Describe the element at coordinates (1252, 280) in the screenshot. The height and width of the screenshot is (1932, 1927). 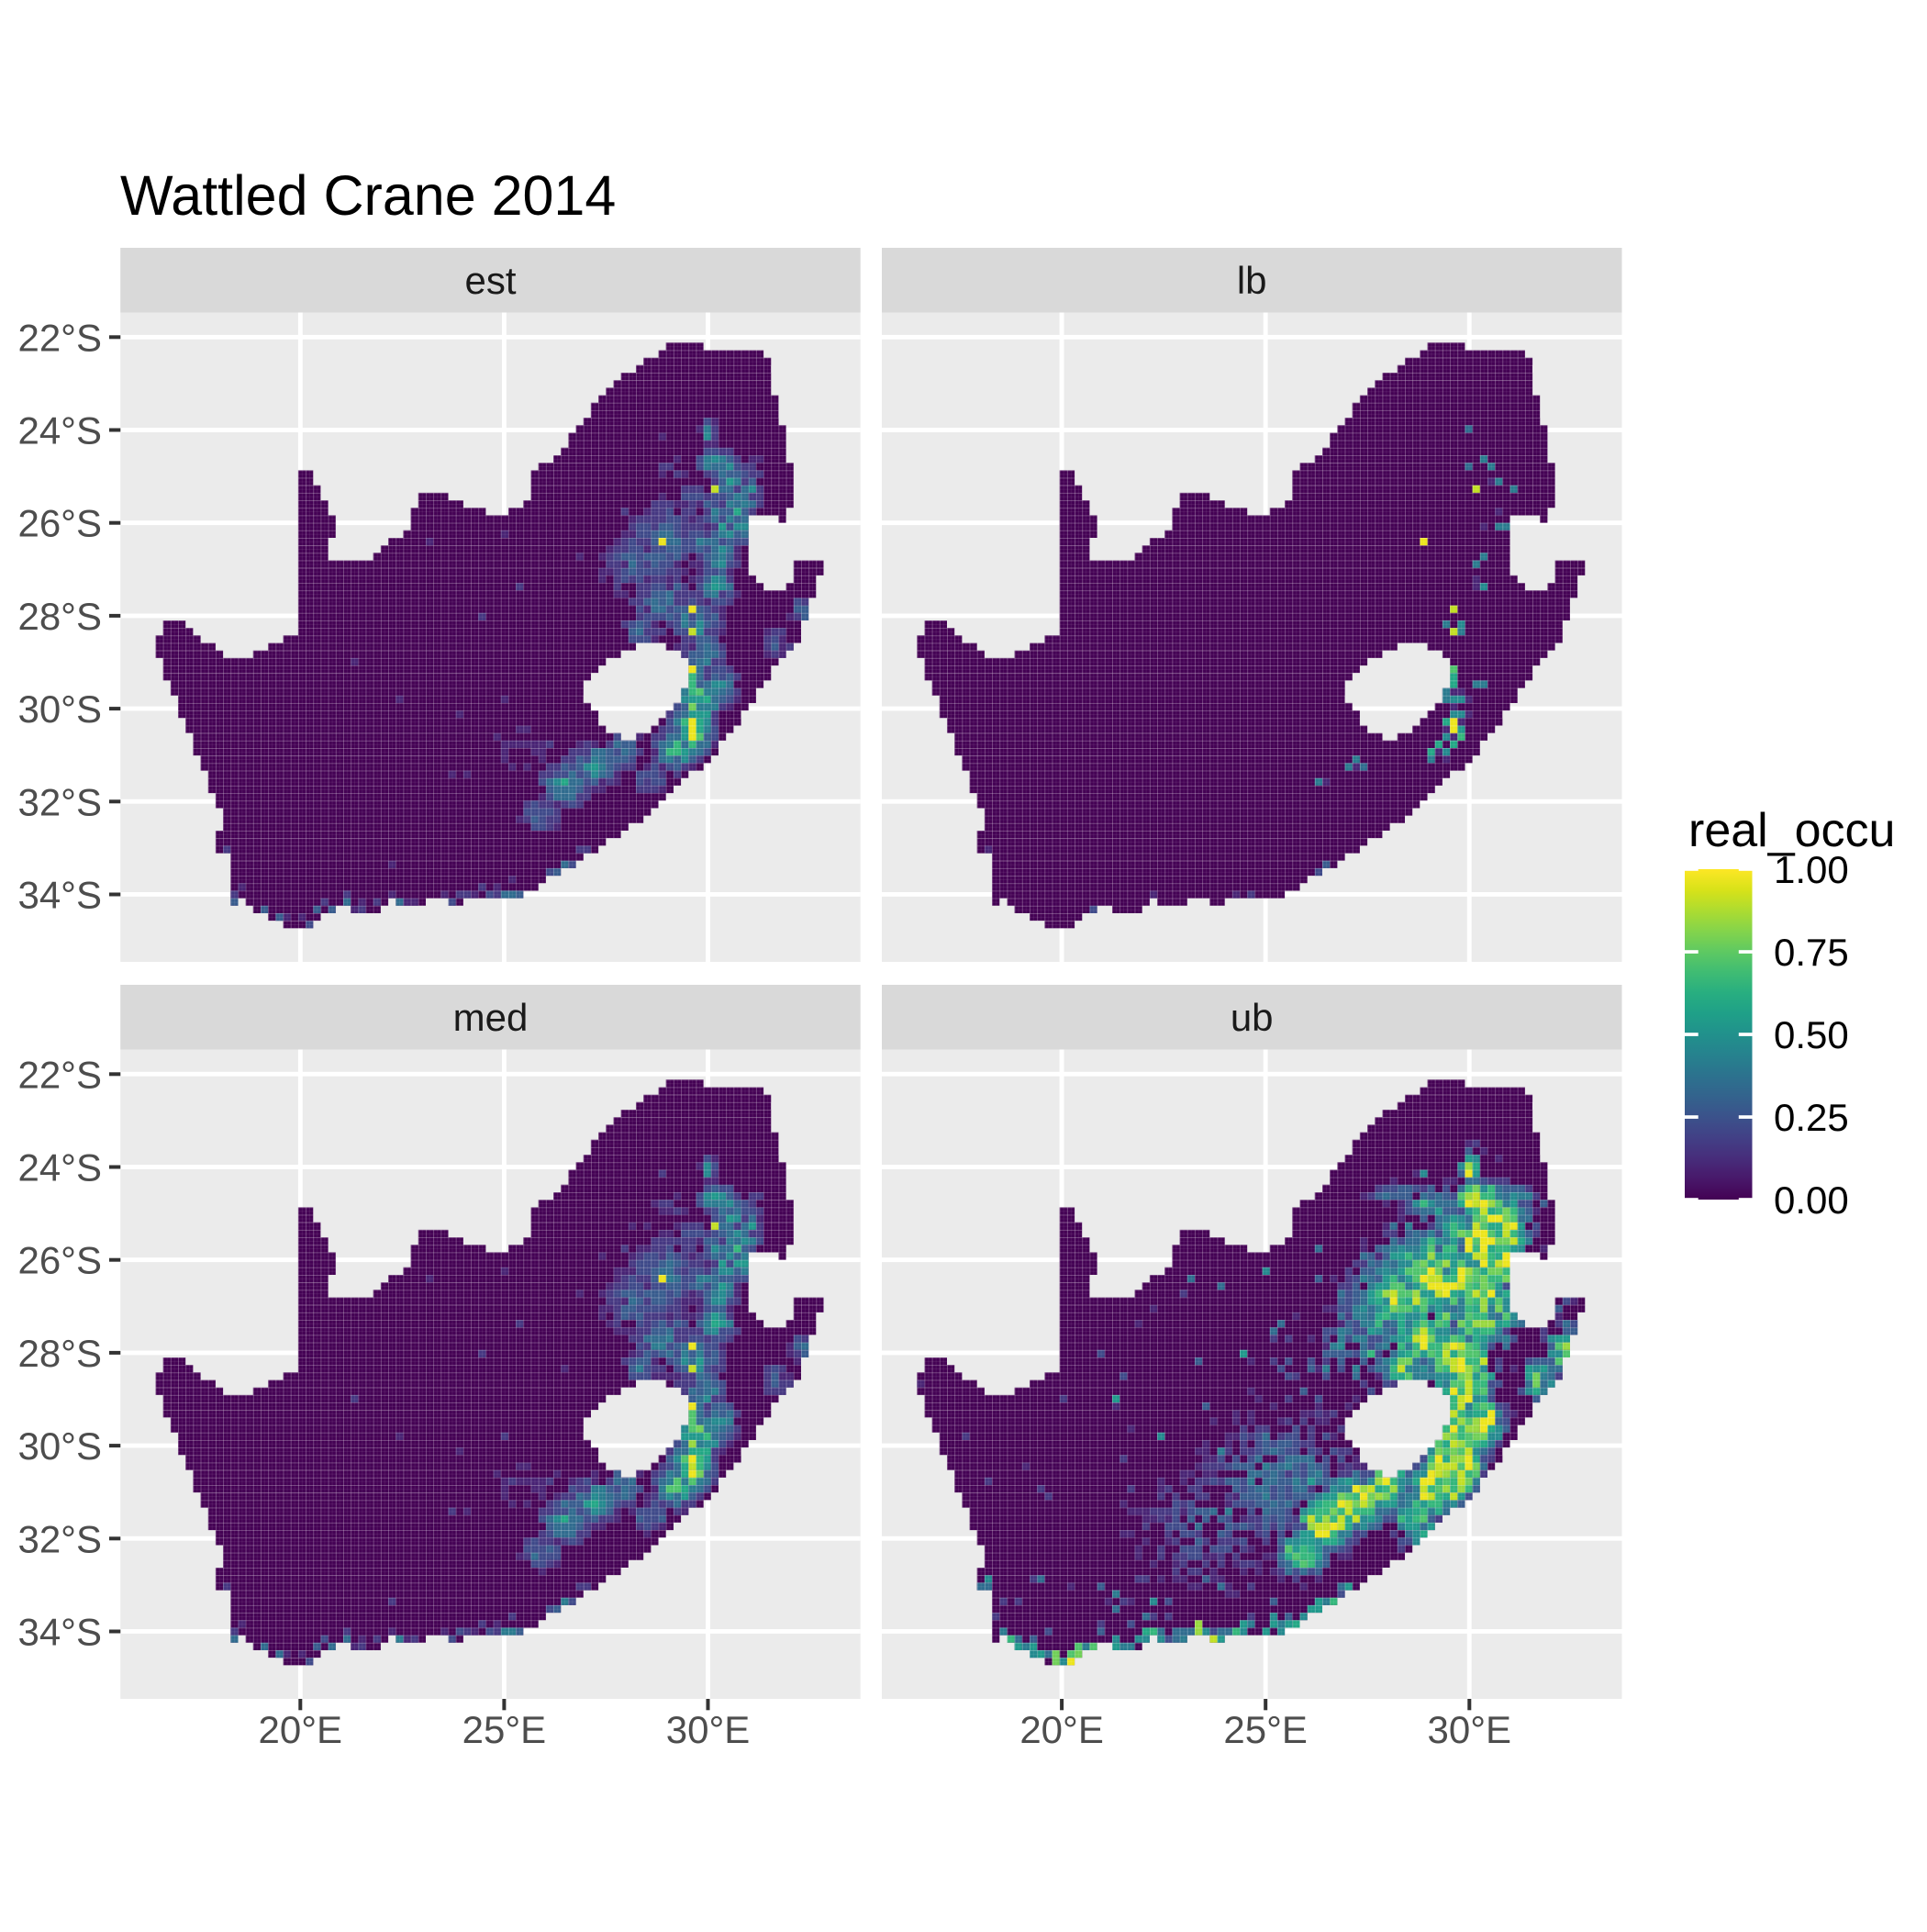
I see `svg-text: lb` at that location.